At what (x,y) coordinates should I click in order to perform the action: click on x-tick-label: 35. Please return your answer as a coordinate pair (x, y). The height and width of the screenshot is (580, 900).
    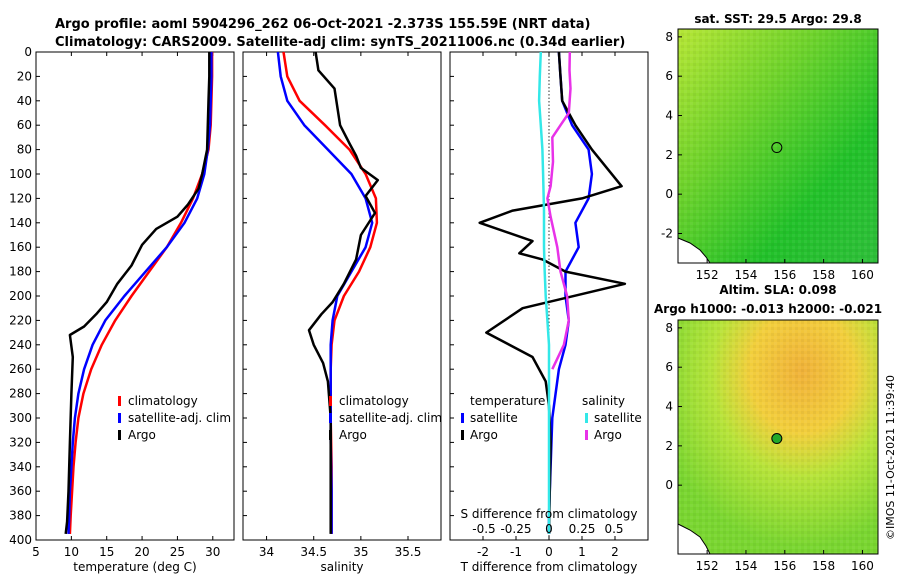
    Looking at the image, I should click on (360, 552).